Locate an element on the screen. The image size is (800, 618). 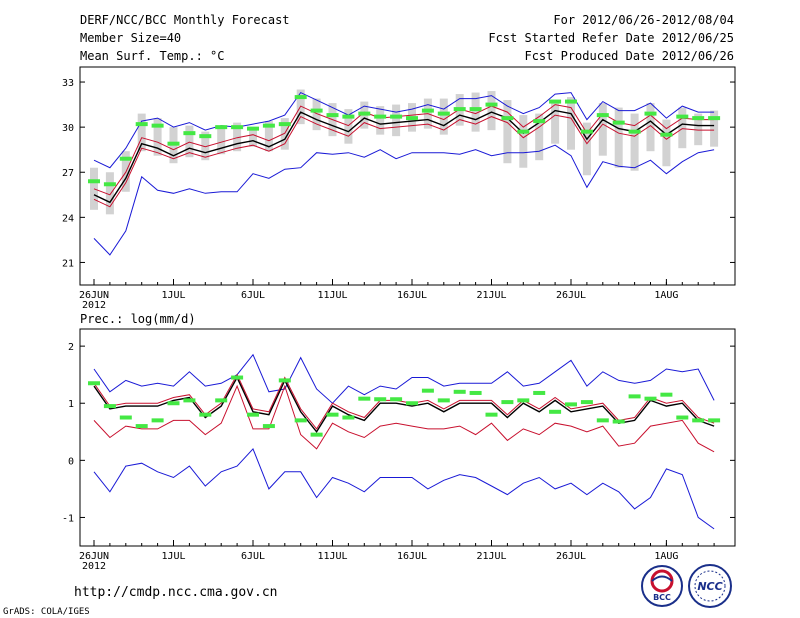
prec-line-mean is located at coordinates (404, 404).